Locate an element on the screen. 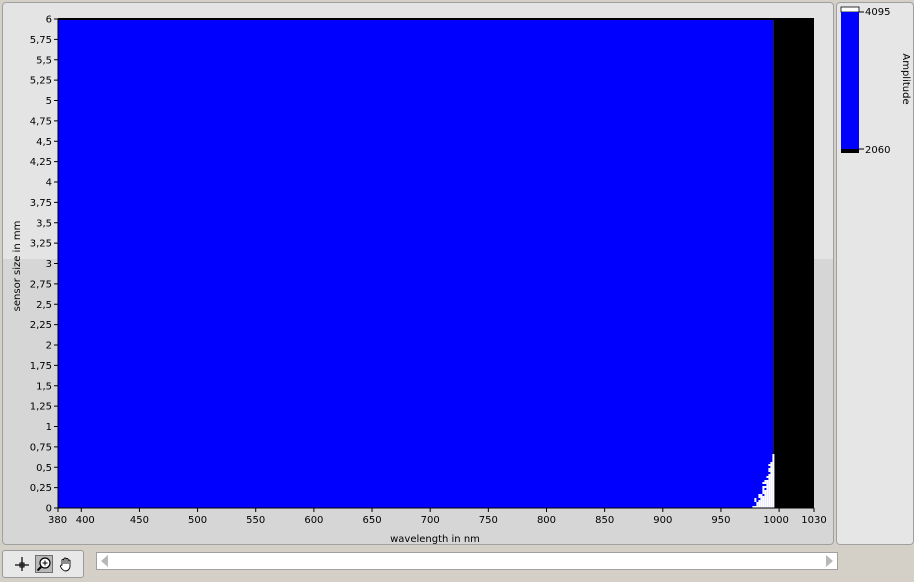 The image size is (914, 582). x-tick-label: 700 is located at coordinates (430, 520).